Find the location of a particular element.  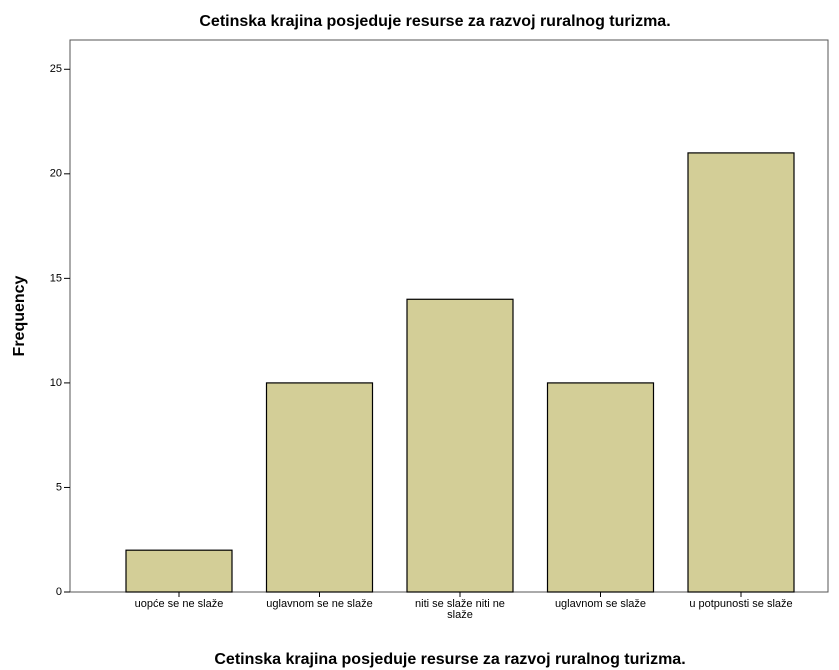

y-axis-title: Frequency is located at coordinates (19, 315).